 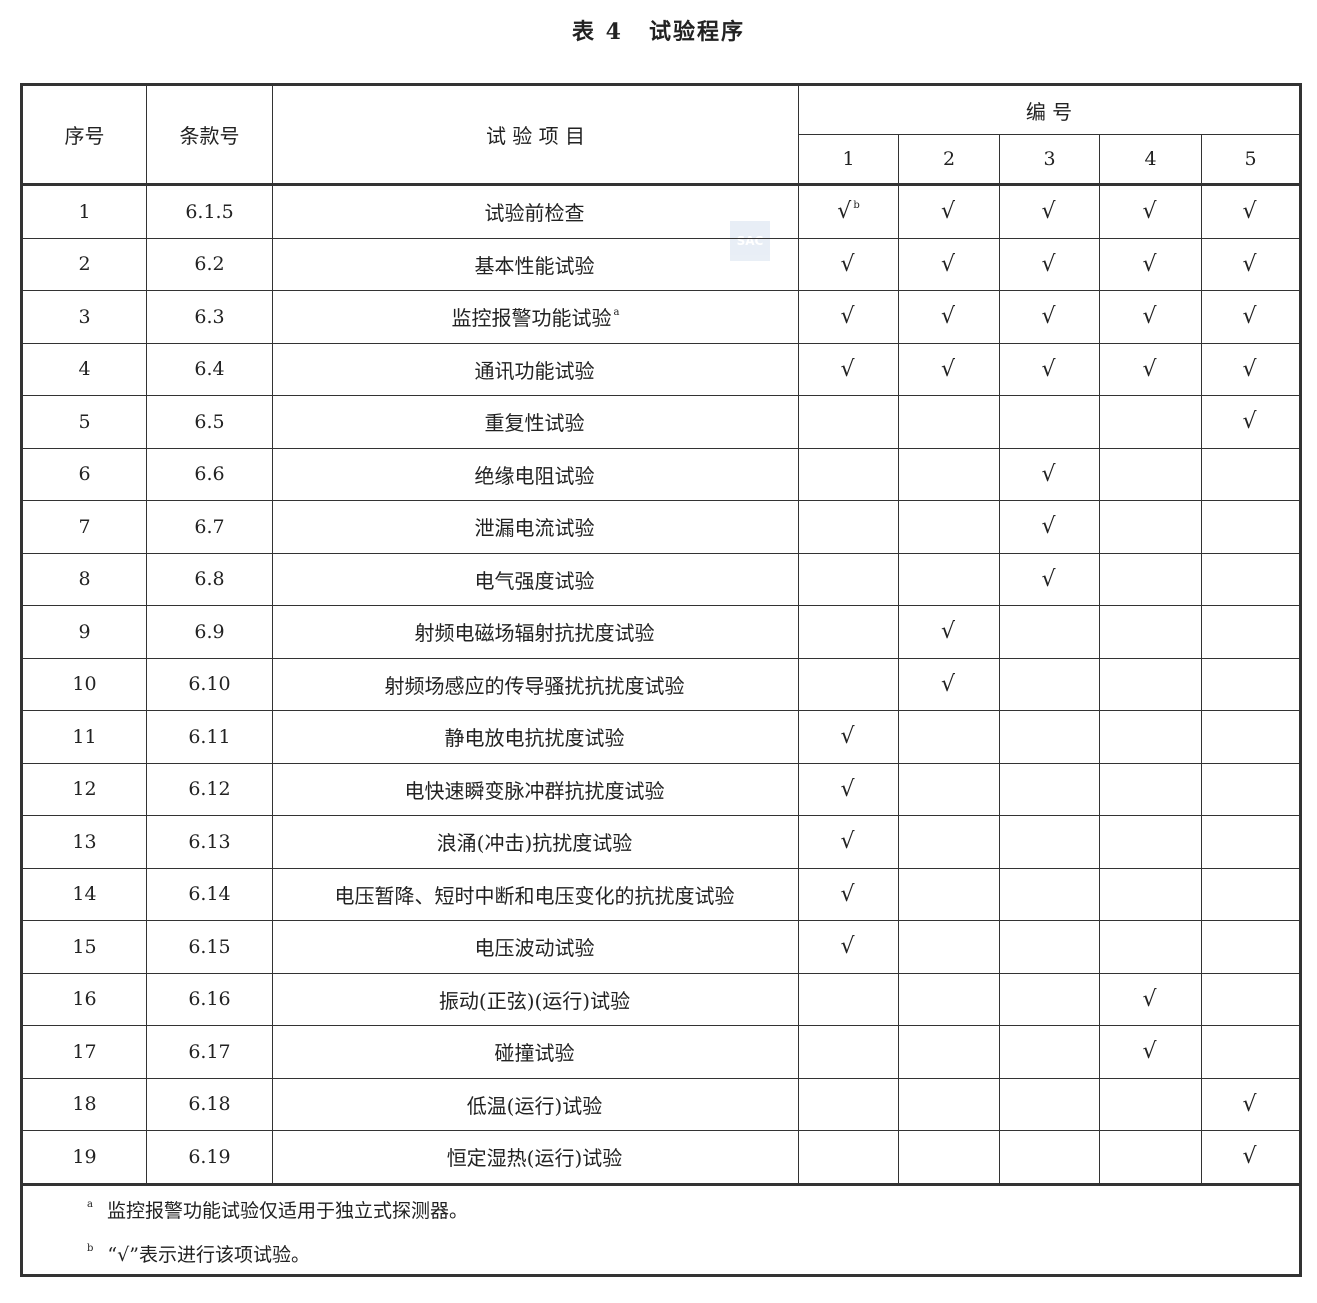 I want to click on table-row: 6 6.6 绝缘电阻试验 √, so click(x=661, y=474).